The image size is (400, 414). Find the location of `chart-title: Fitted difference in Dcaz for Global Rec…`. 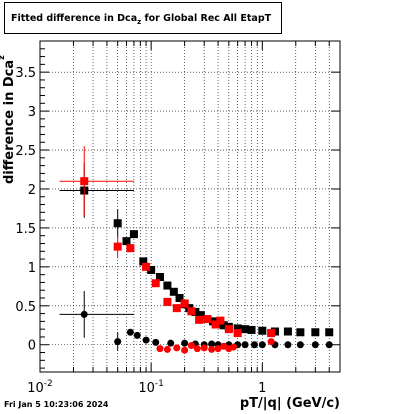

chart-title: Fitted difference in Dcaz for Global Rec… is located at coordinates (141, 19).